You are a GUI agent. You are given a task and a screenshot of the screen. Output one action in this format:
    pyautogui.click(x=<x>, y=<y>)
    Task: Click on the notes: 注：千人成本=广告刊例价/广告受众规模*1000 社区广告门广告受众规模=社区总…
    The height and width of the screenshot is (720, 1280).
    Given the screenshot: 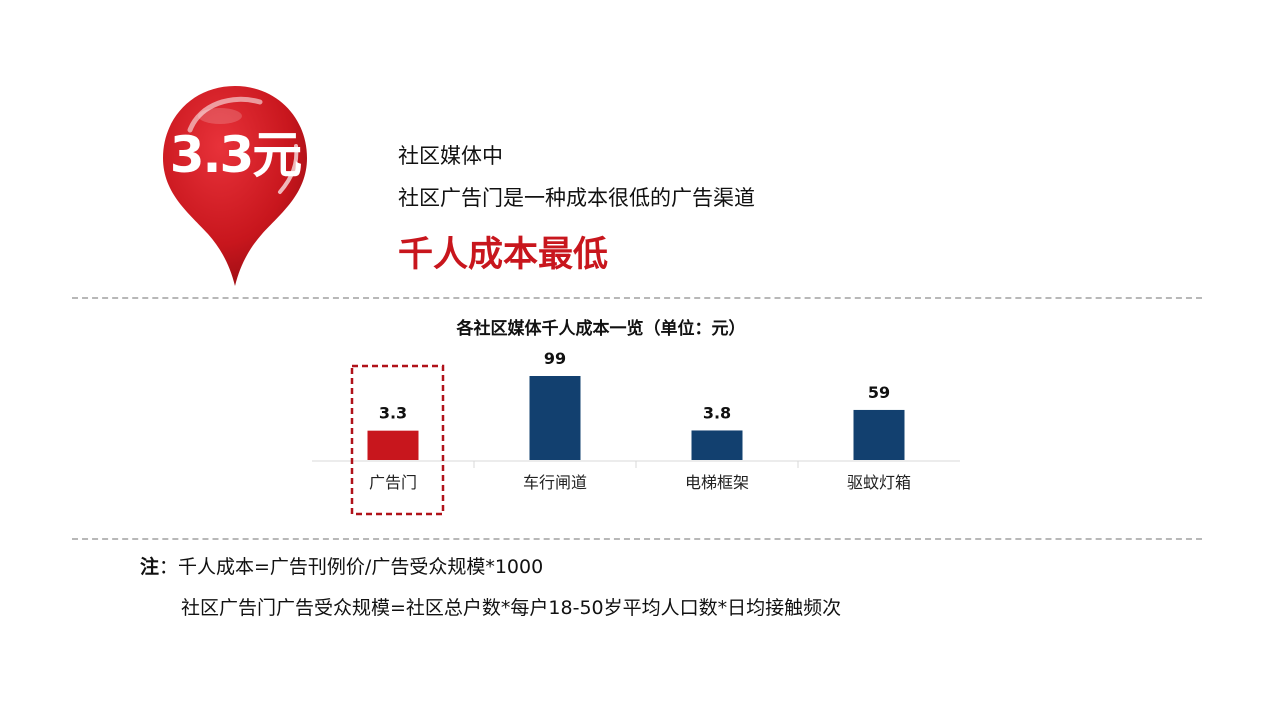 What is the action you would take?
    pyautogui.click(x=490, y=586)
    